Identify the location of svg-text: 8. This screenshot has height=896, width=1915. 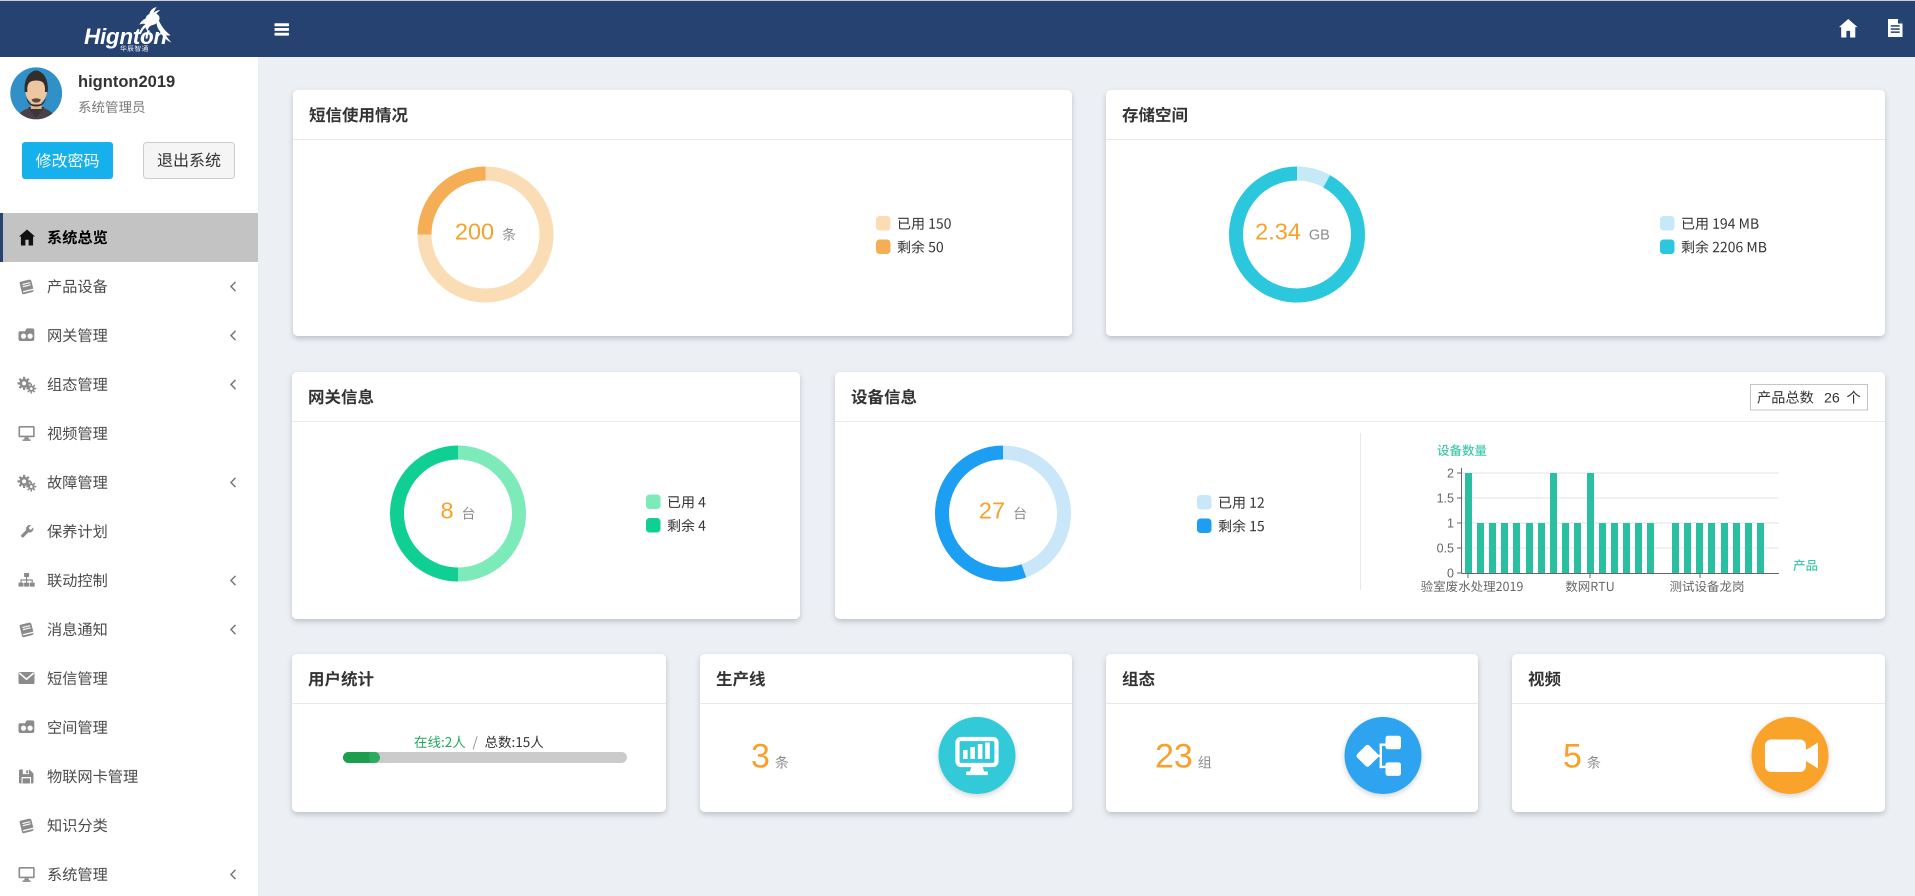
(446, 511).